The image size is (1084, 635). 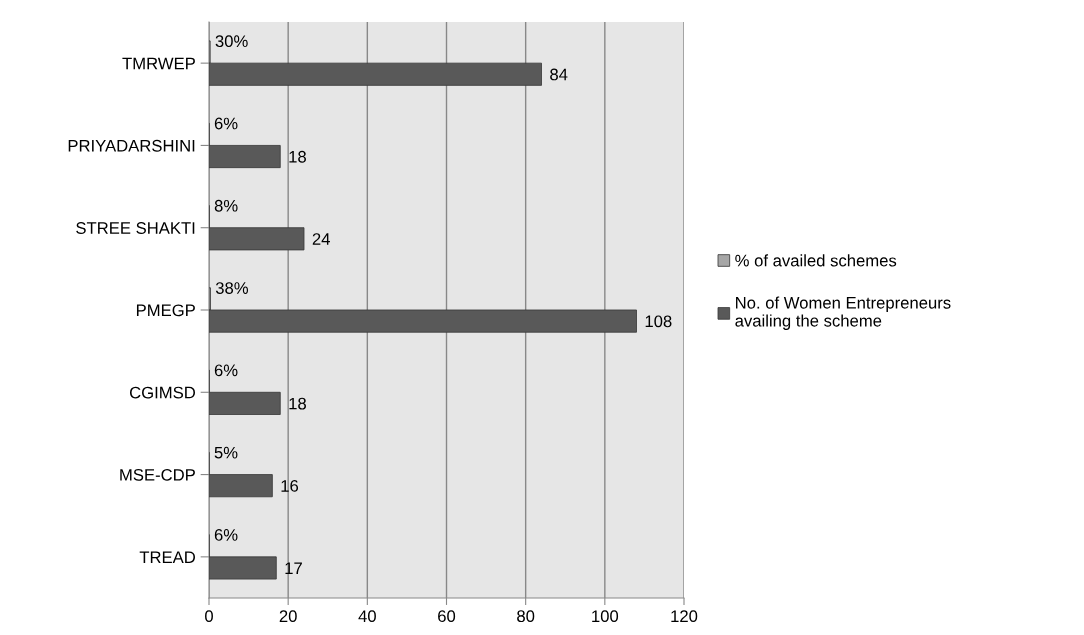 What do you see at coordinates (816, 260) in the screenshot?
I see `legend-label: % of availed schemes` at bounding box center [816, 260].